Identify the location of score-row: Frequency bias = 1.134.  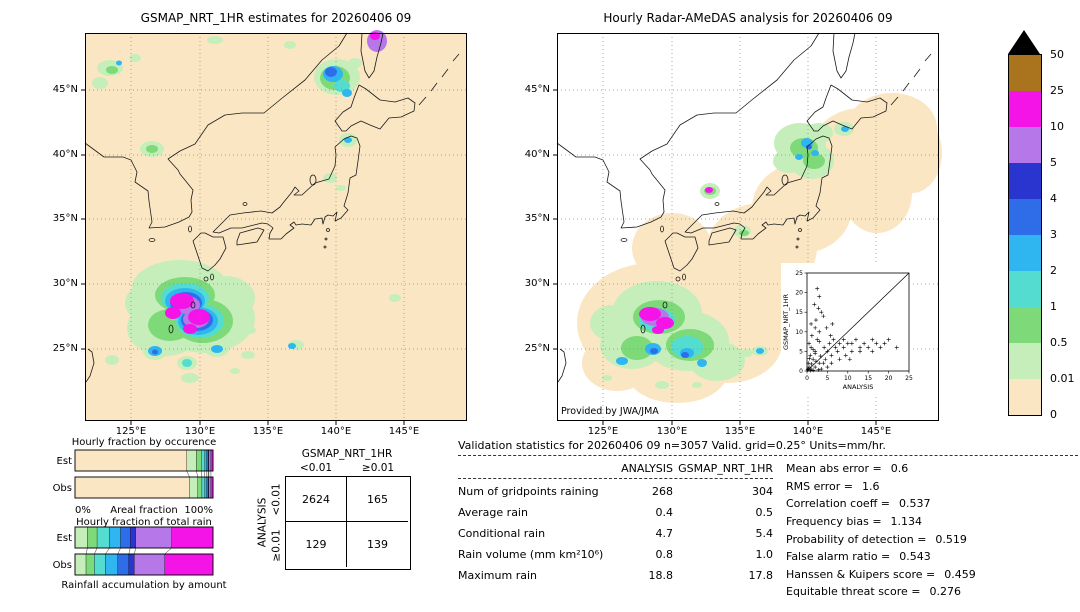
(854, 522).